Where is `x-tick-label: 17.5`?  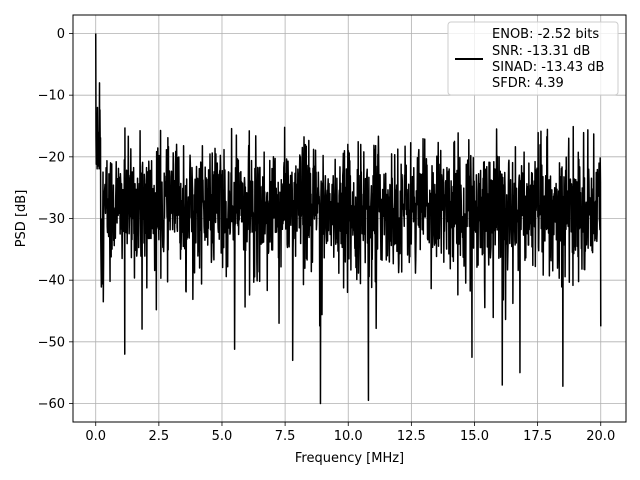
x-tick-label: 17.5 is located at coordinates (537, 436).